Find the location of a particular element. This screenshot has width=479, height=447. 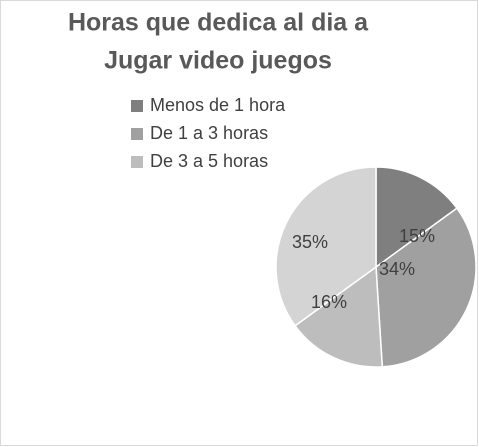

data-label: 34% is located at coordinates (397, 269).